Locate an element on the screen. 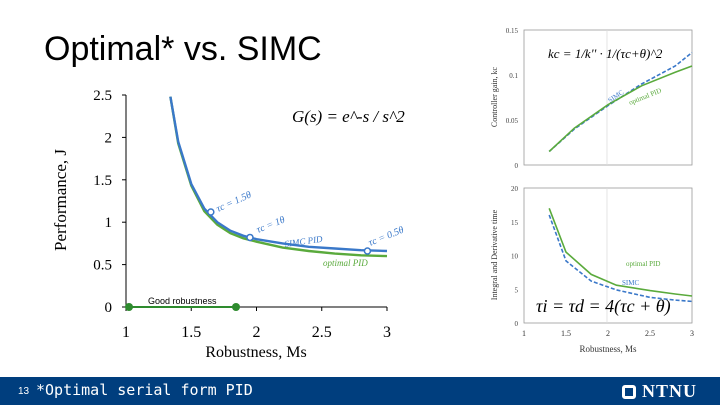  y-tick-label: 1 is located at coordinates (109, 223).